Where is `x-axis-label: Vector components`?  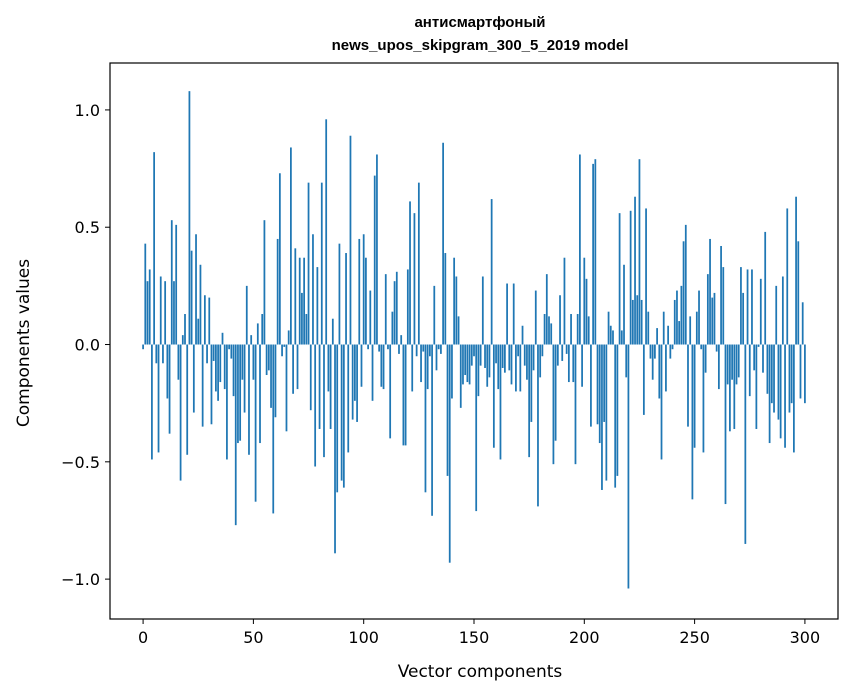
x-axis-label: Vector components is located at coordinates (480, 672).